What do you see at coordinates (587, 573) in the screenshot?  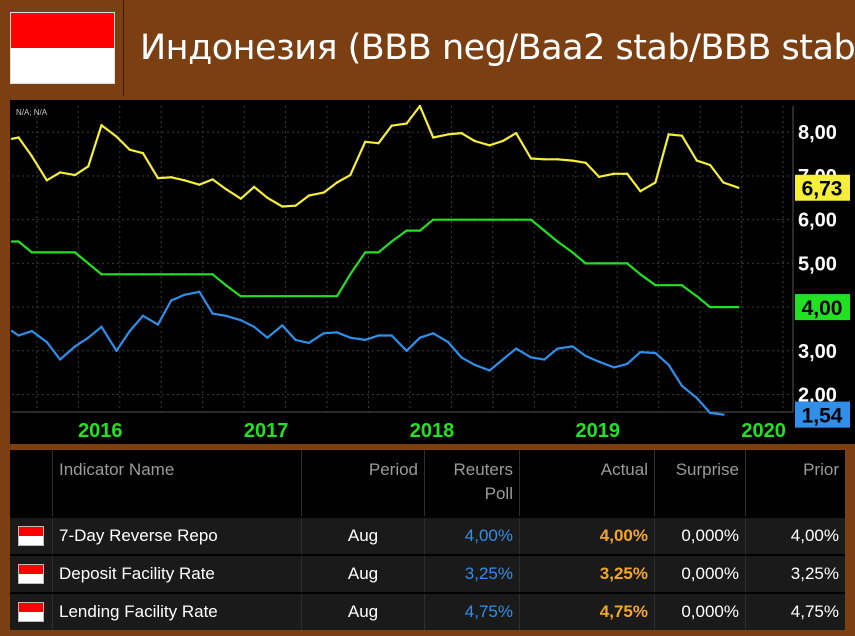 I see `actual-value: 3,25%` at bounding box center [587, 573].